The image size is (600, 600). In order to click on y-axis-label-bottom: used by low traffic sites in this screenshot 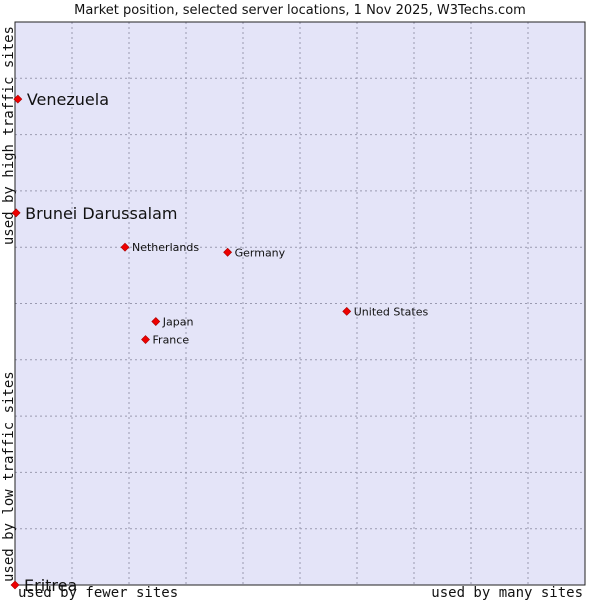, I will do `click(9, 476)`.